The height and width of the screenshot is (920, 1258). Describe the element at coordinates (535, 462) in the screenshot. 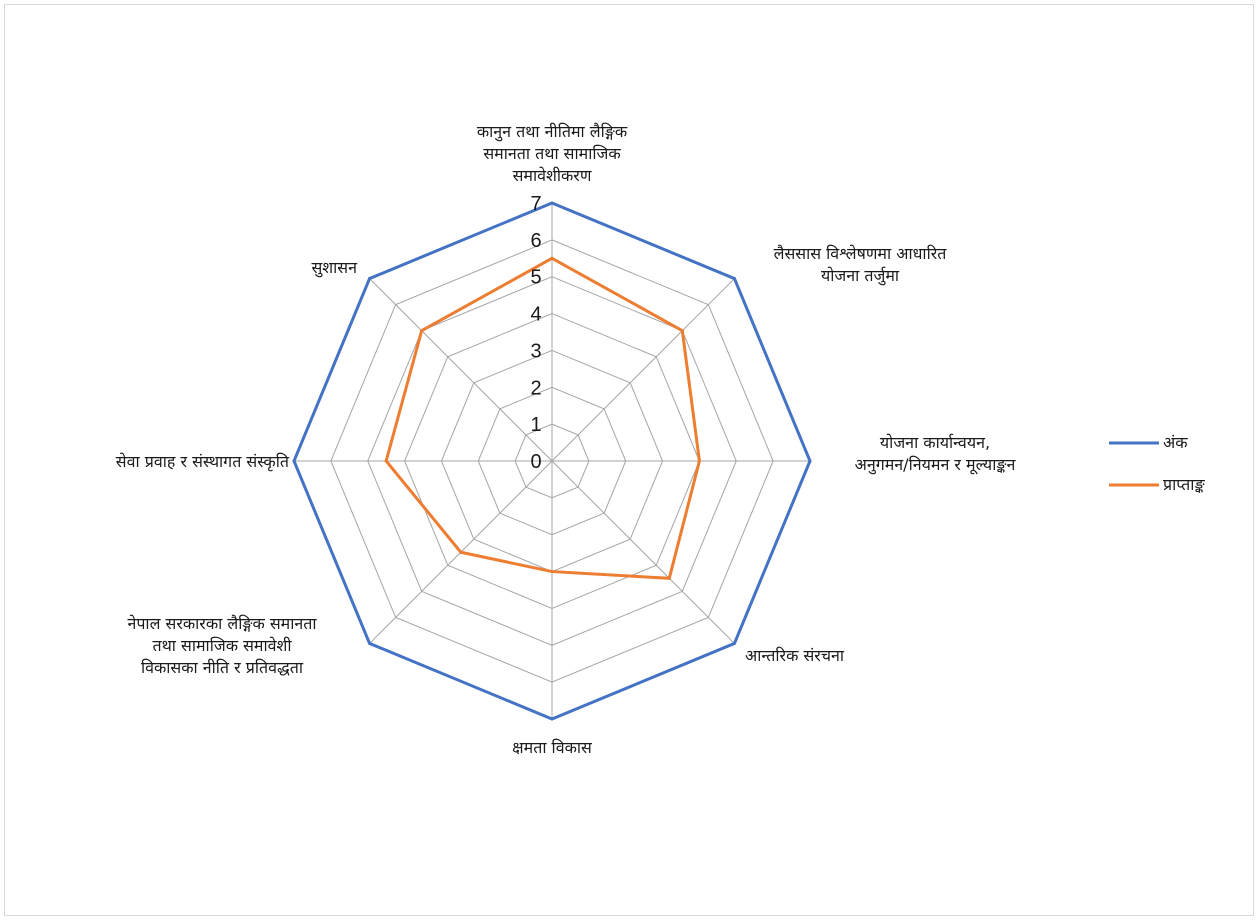

I see `tick-label: 0` at that location.